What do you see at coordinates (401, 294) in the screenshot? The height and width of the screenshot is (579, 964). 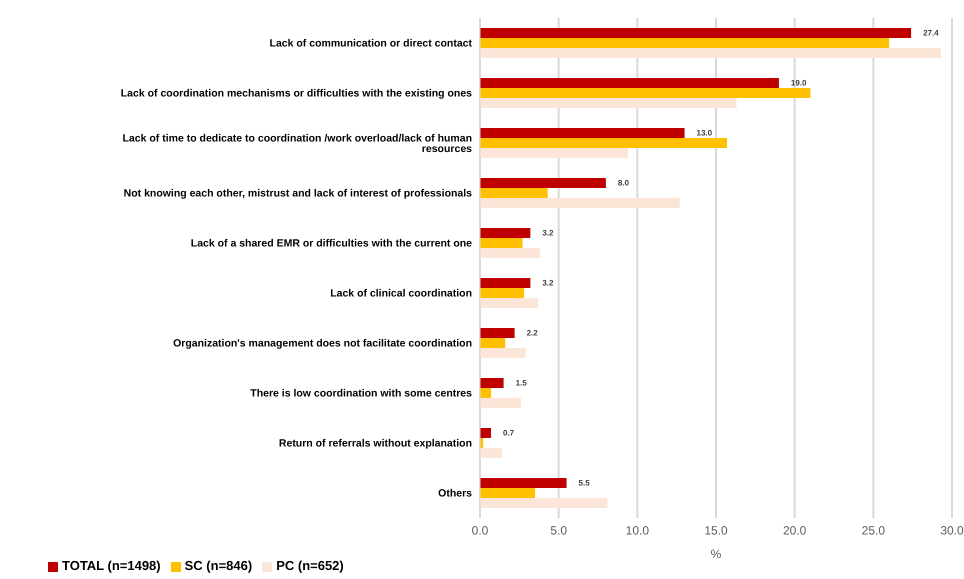 I see `y-tick-label: Lack of clinical coordination` at bounding box center [401, 294].